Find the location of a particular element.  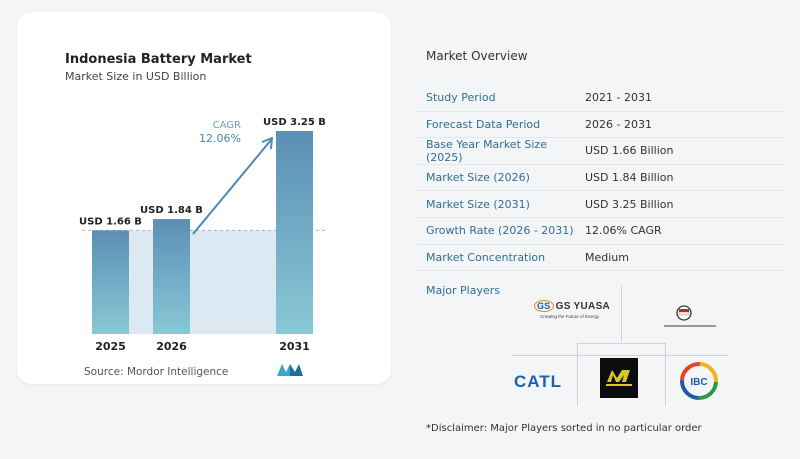

market-overview-title: Market Overview is located at coordinates (477, 56).